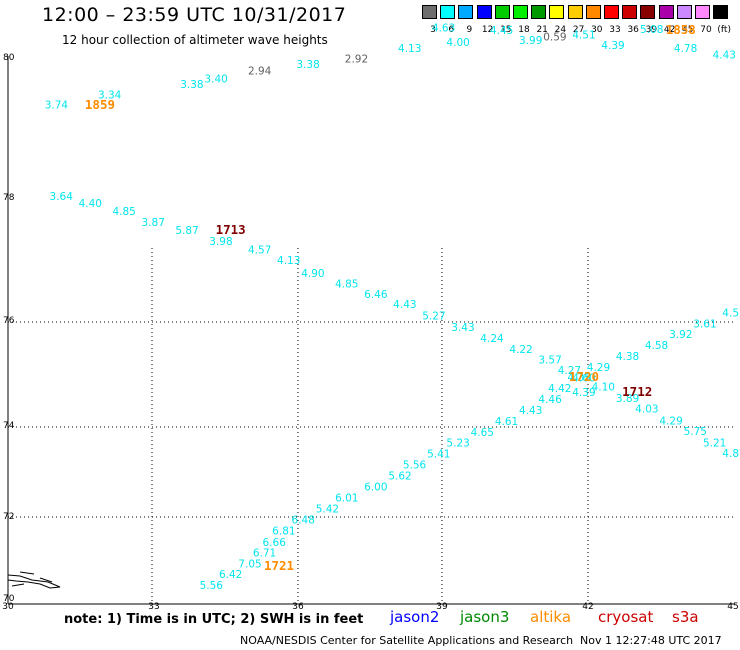  What do you see at coordinates (194, 15) in the screenshot?
I see `page-title: 12:00 – 23:59 UTC 10/31/2017` at bounding box center [194, 15].